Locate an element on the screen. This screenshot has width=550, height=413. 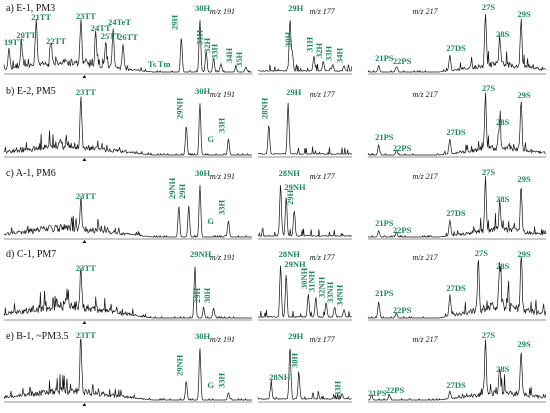
peak-label-33nh: 33NH is located at coordinates (330, 292).